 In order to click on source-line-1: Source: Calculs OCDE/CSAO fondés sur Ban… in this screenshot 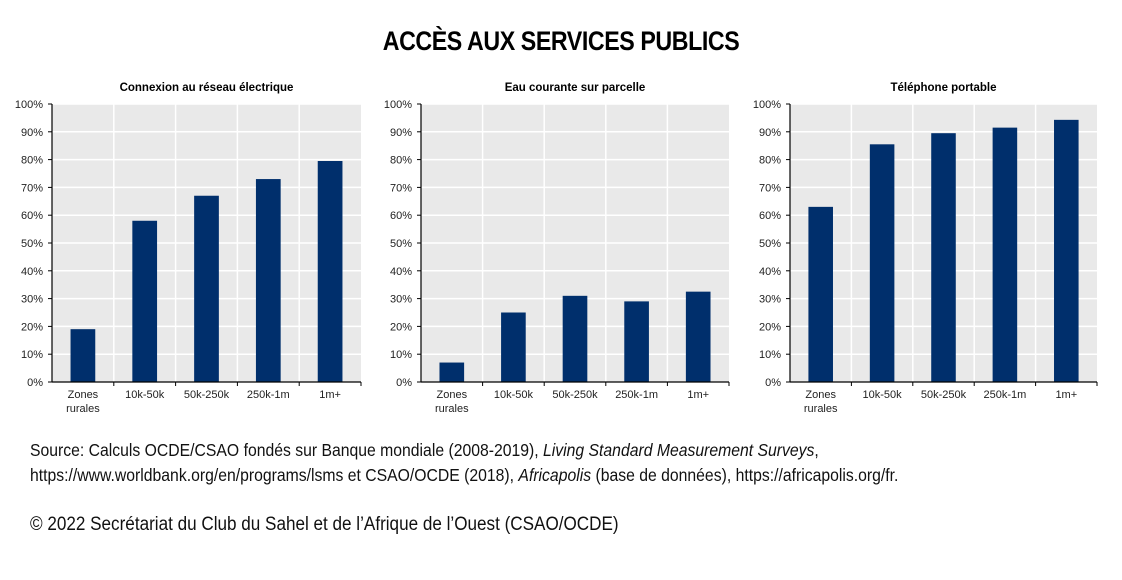, I will do `click(464, 450)`.